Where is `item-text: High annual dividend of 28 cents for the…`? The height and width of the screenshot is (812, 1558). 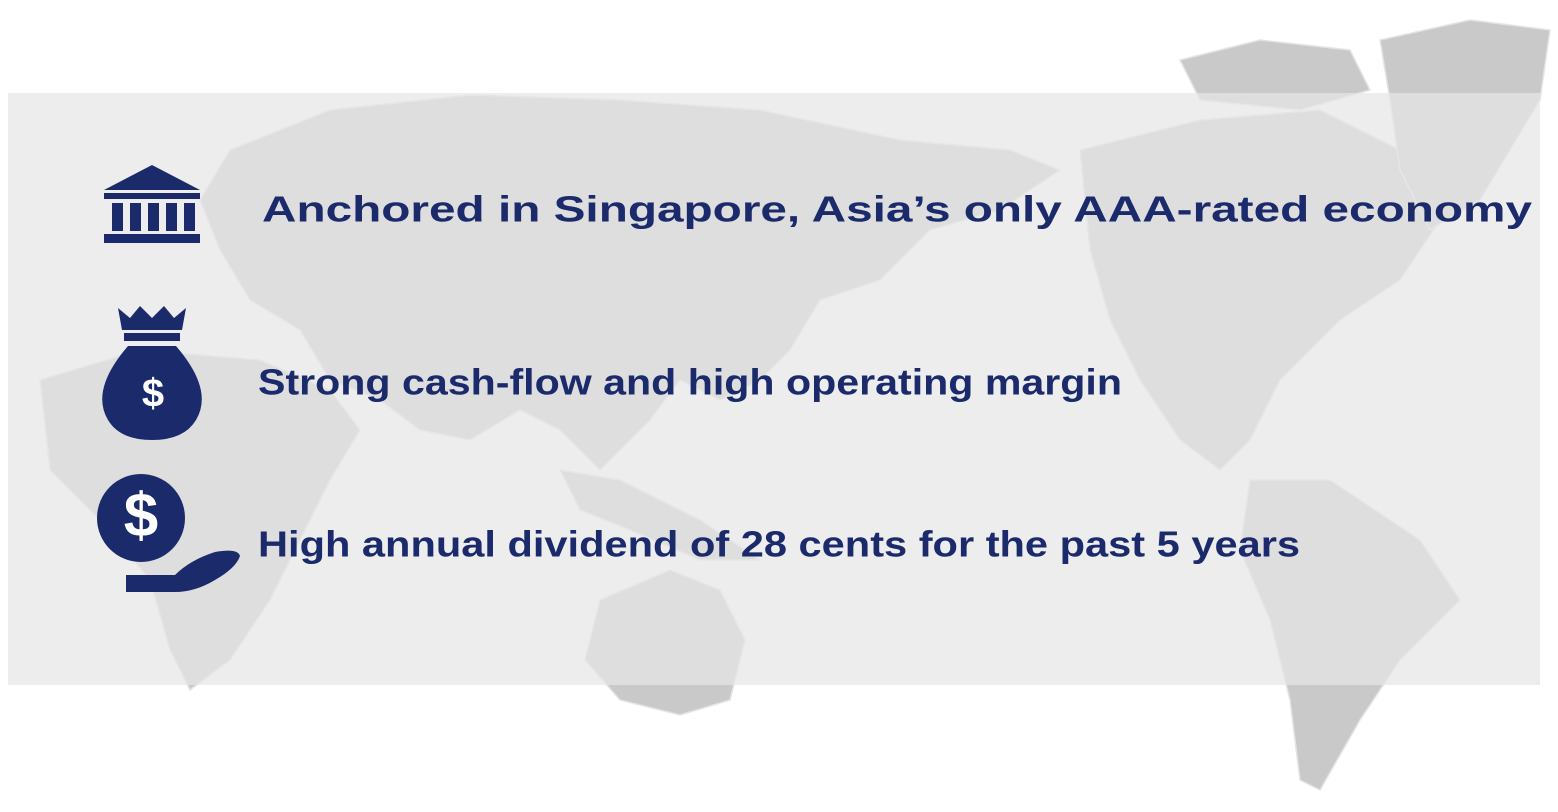
item-text: High annual dividend of 28 cents for the… is located at coordinates (779, 544).